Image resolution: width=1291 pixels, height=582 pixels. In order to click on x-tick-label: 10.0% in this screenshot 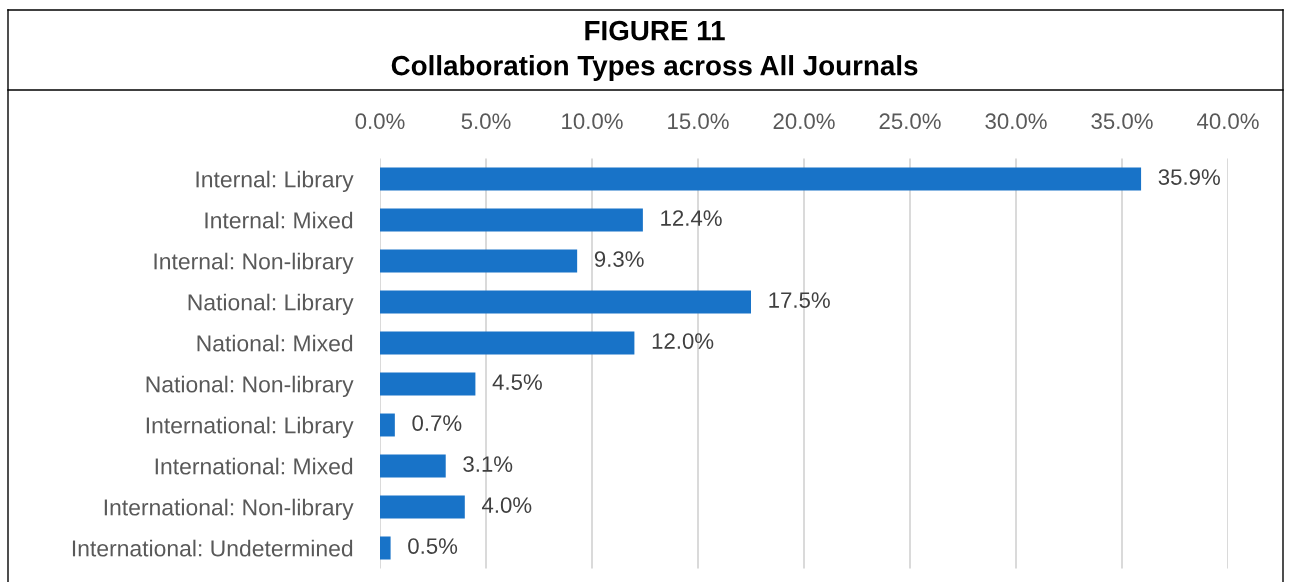, I will do `click(592, 121)`.